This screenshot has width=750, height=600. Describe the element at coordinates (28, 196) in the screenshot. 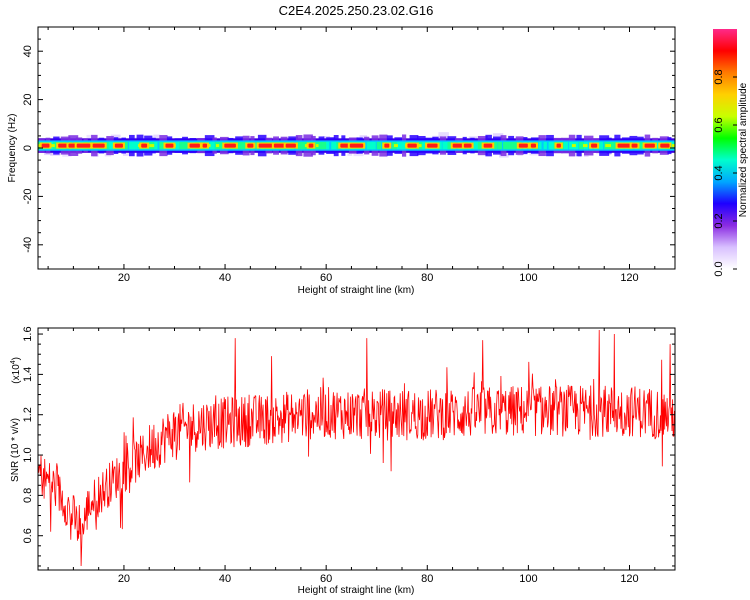

I see `y-tick-label: -20` at that location.